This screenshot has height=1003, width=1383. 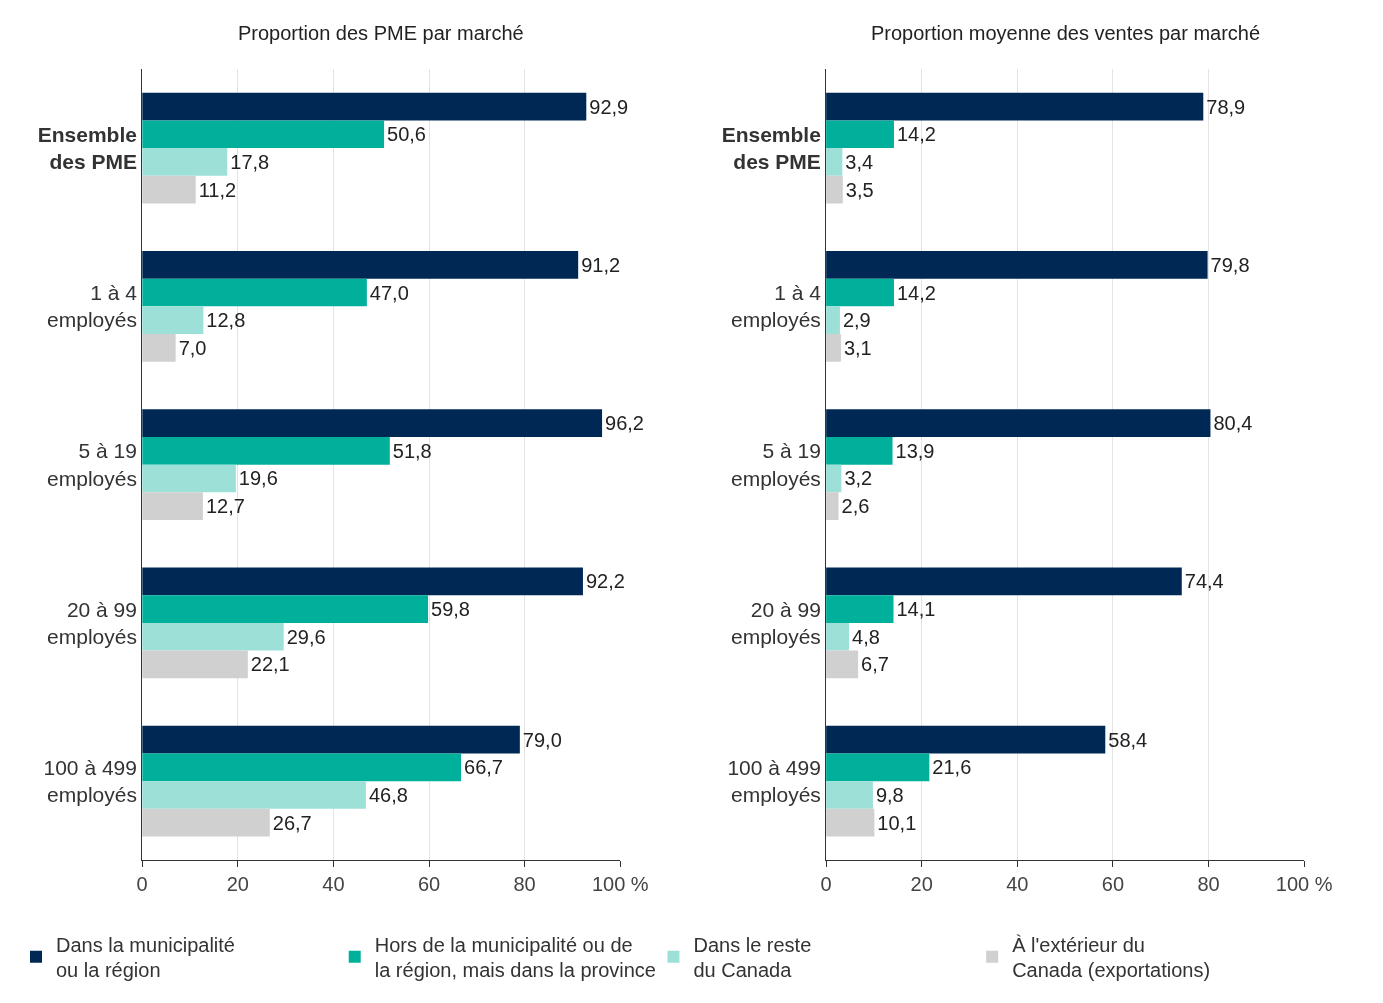 I want to click on data-label: 91,2, so click(x=601, y=264).